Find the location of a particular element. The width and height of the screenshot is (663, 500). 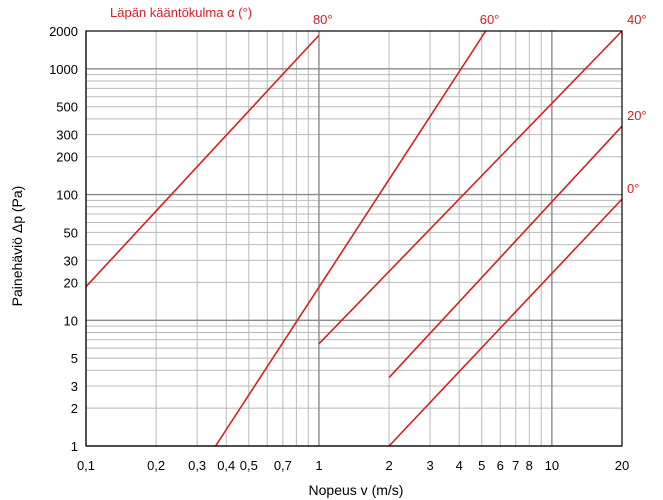

y-tick-label-9: 200 is located at coordinates (67, 157).